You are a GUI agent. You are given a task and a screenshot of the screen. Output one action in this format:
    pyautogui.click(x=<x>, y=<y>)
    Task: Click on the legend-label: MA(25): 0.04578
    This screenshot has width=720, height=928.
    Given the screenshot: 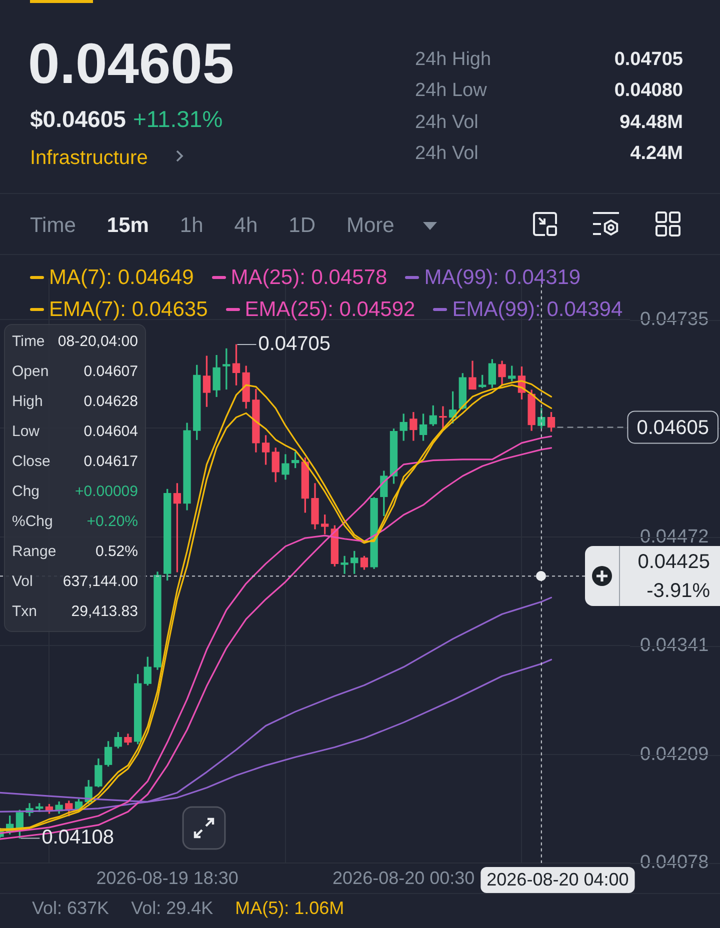 What is the action you would take?
    pyautogui.click(x=309, y=277)
    